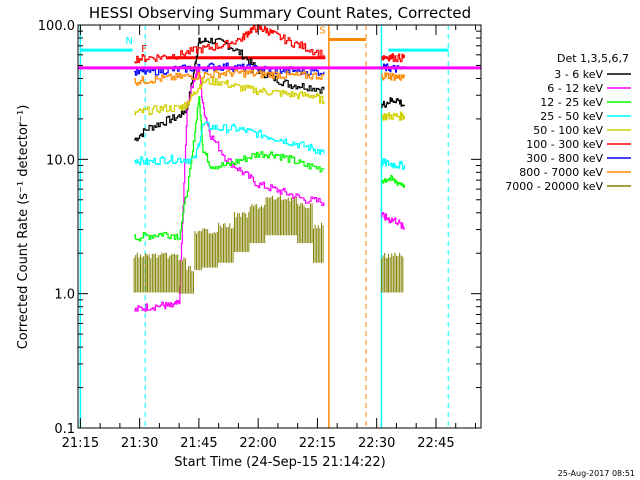 This screenshot has height=480, width=640. Describe the element at coordinates (139, 443) in the screenshot. I see `x-tick-label: 21:30` at that location.